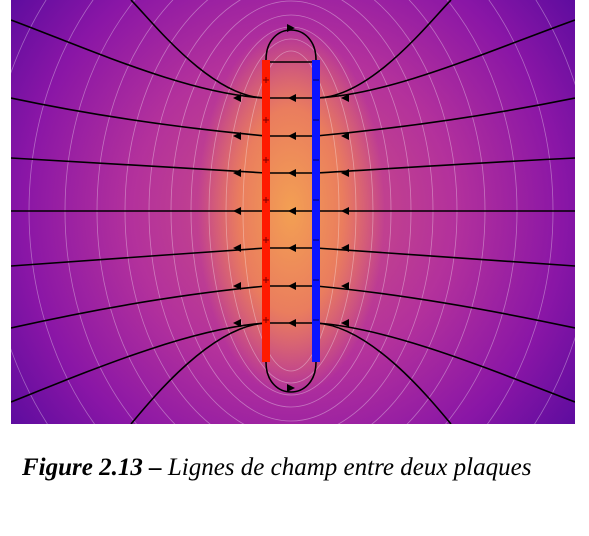  I want to click on field-line-arrows, so click(291, 208).